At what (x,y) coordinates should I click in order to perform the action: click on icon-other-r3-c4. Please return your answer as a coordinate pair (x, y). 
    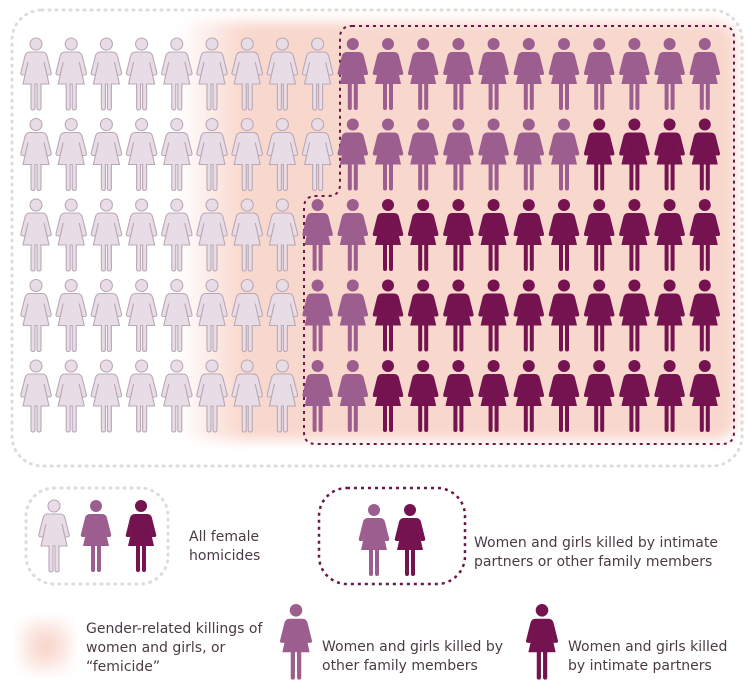
    Looking at the image, I should click on (141, 235).